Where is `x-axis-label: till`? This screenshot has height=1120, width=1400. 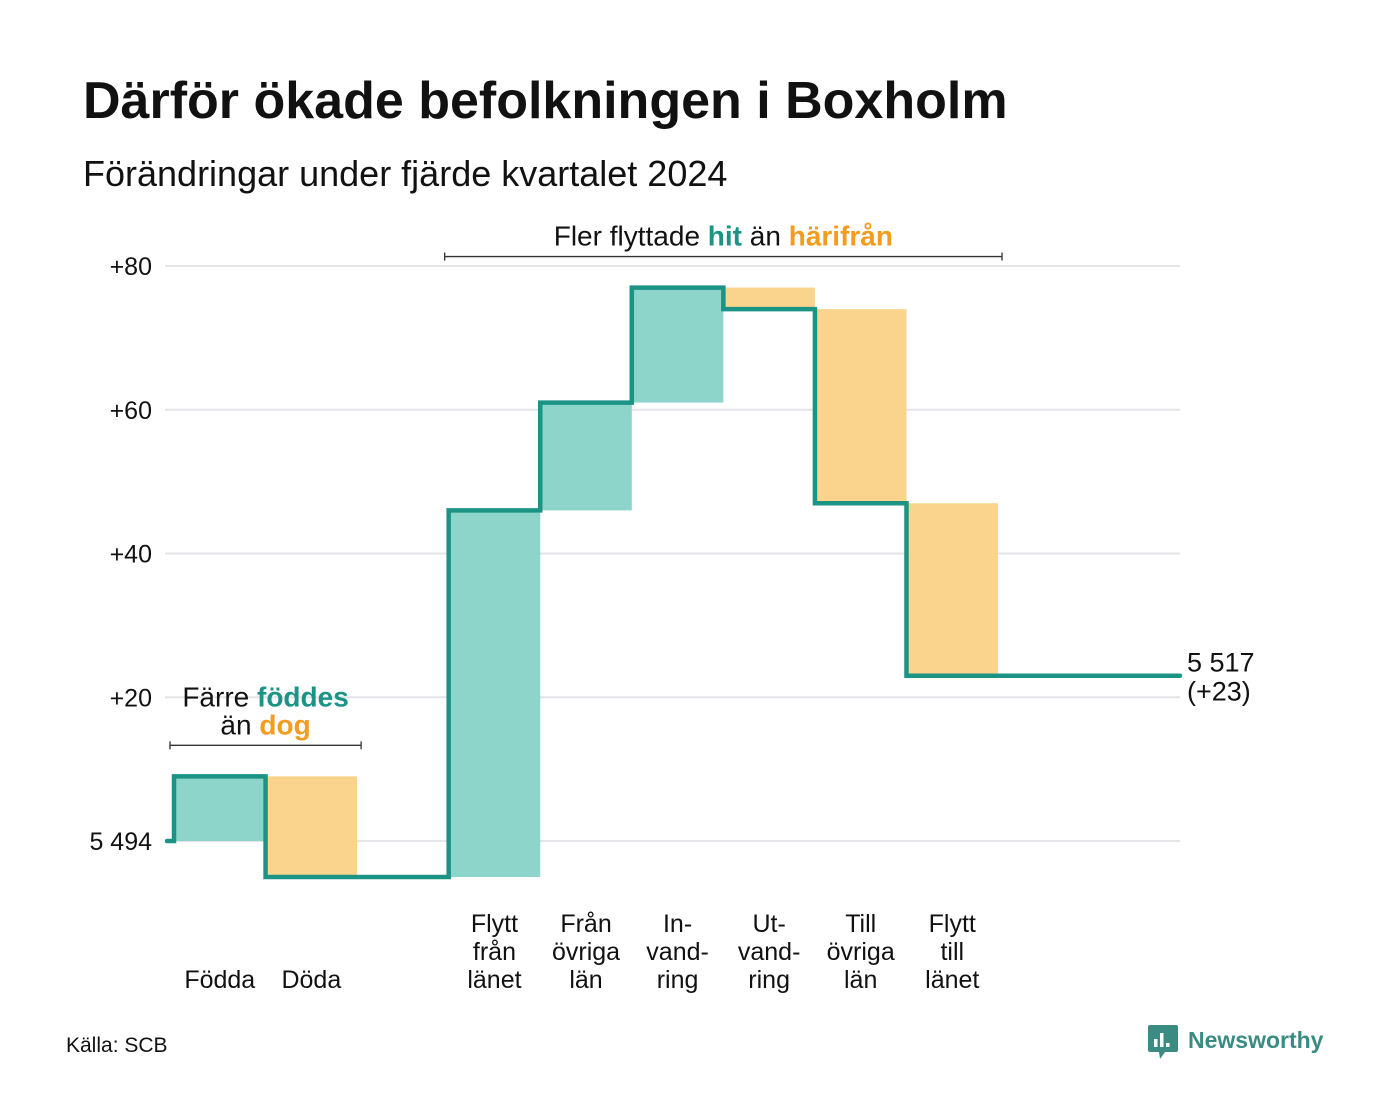 x-axis-label: till is located at coordinates (952, 952).